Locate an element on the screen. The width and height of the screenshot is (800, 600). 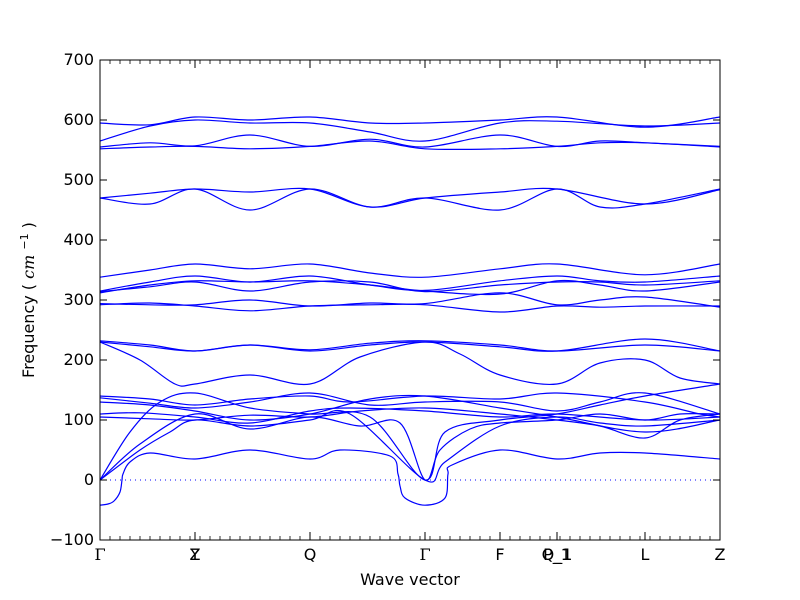
y-tick-label: 500 is located at coordinates (78, 179).